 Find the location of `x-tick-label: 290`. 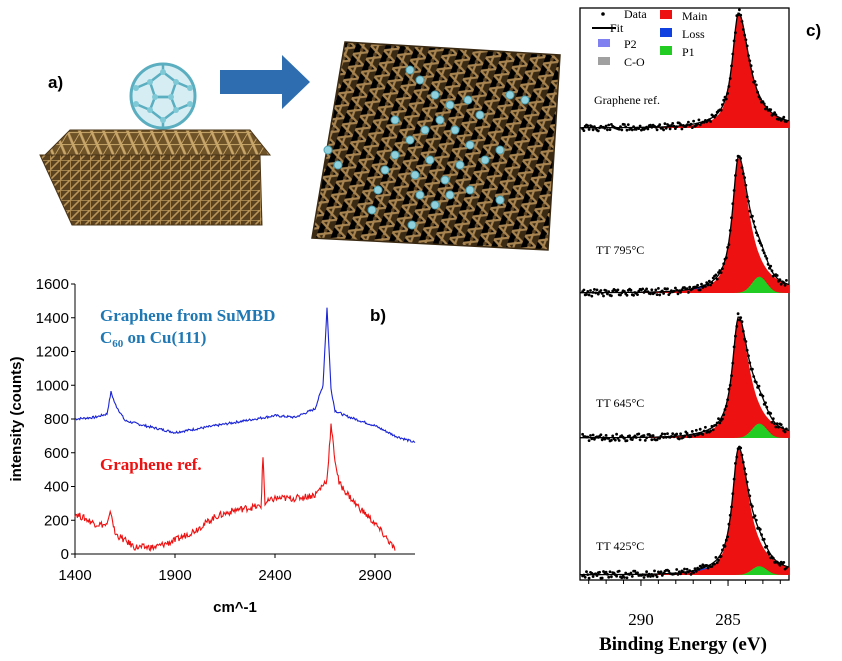

x-tick-label: 290 is located at coordinates (641, 619).